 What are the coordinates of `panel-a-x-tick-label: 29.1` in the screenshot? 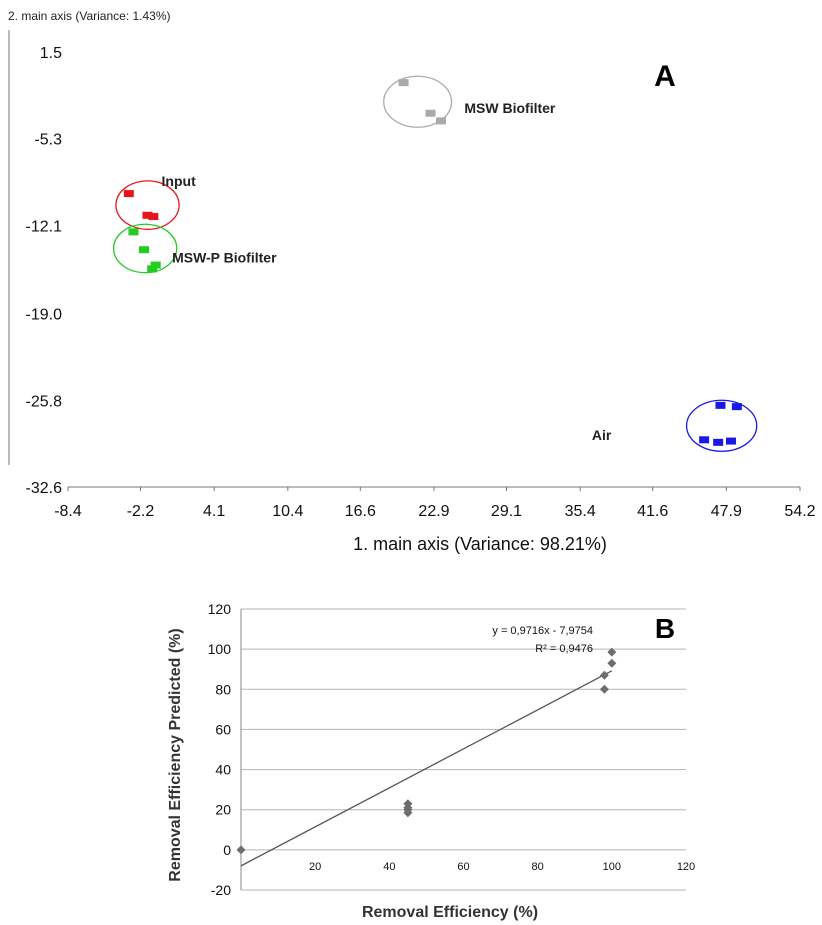 It's located at (506, 511).